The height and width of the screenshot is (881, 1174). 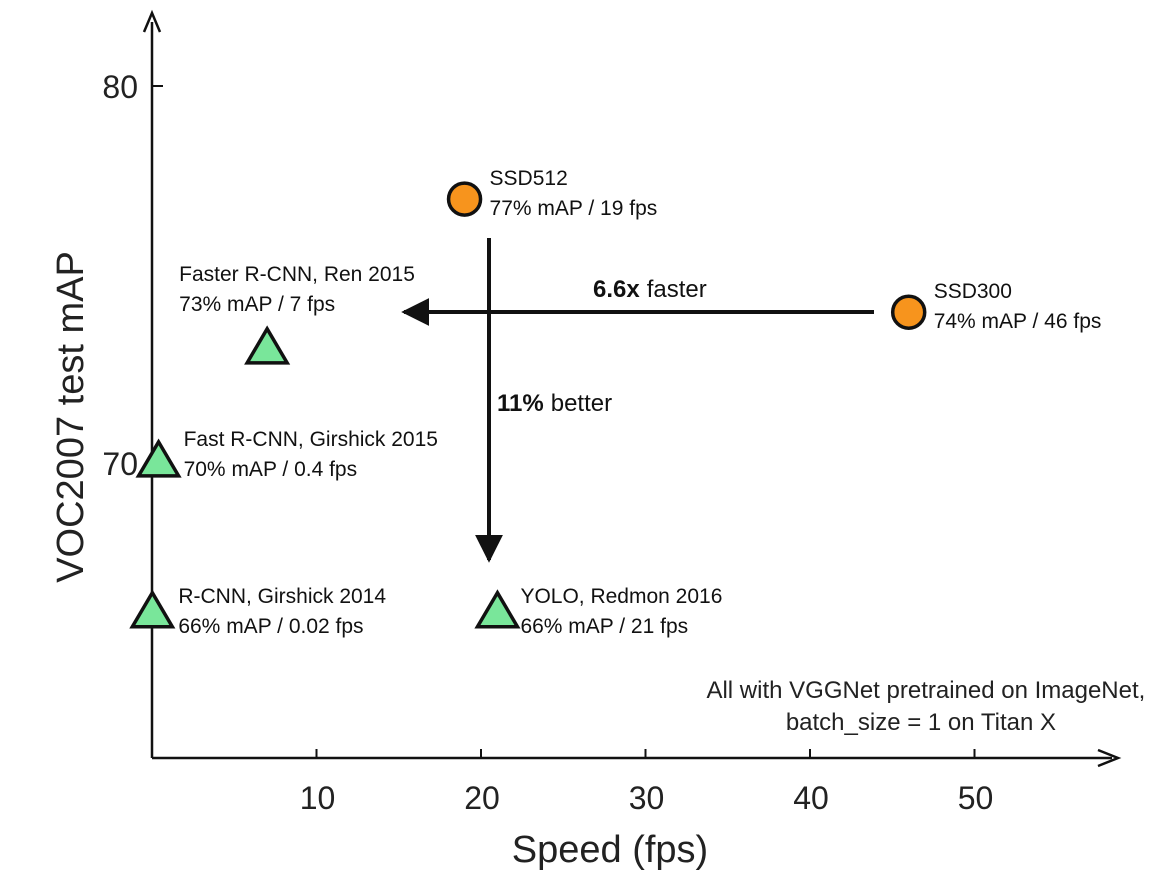 What do you see at coordinates (120, 87) in the screenshot?
I see `y-tick-label: 80` at bounding box center [120, 87].